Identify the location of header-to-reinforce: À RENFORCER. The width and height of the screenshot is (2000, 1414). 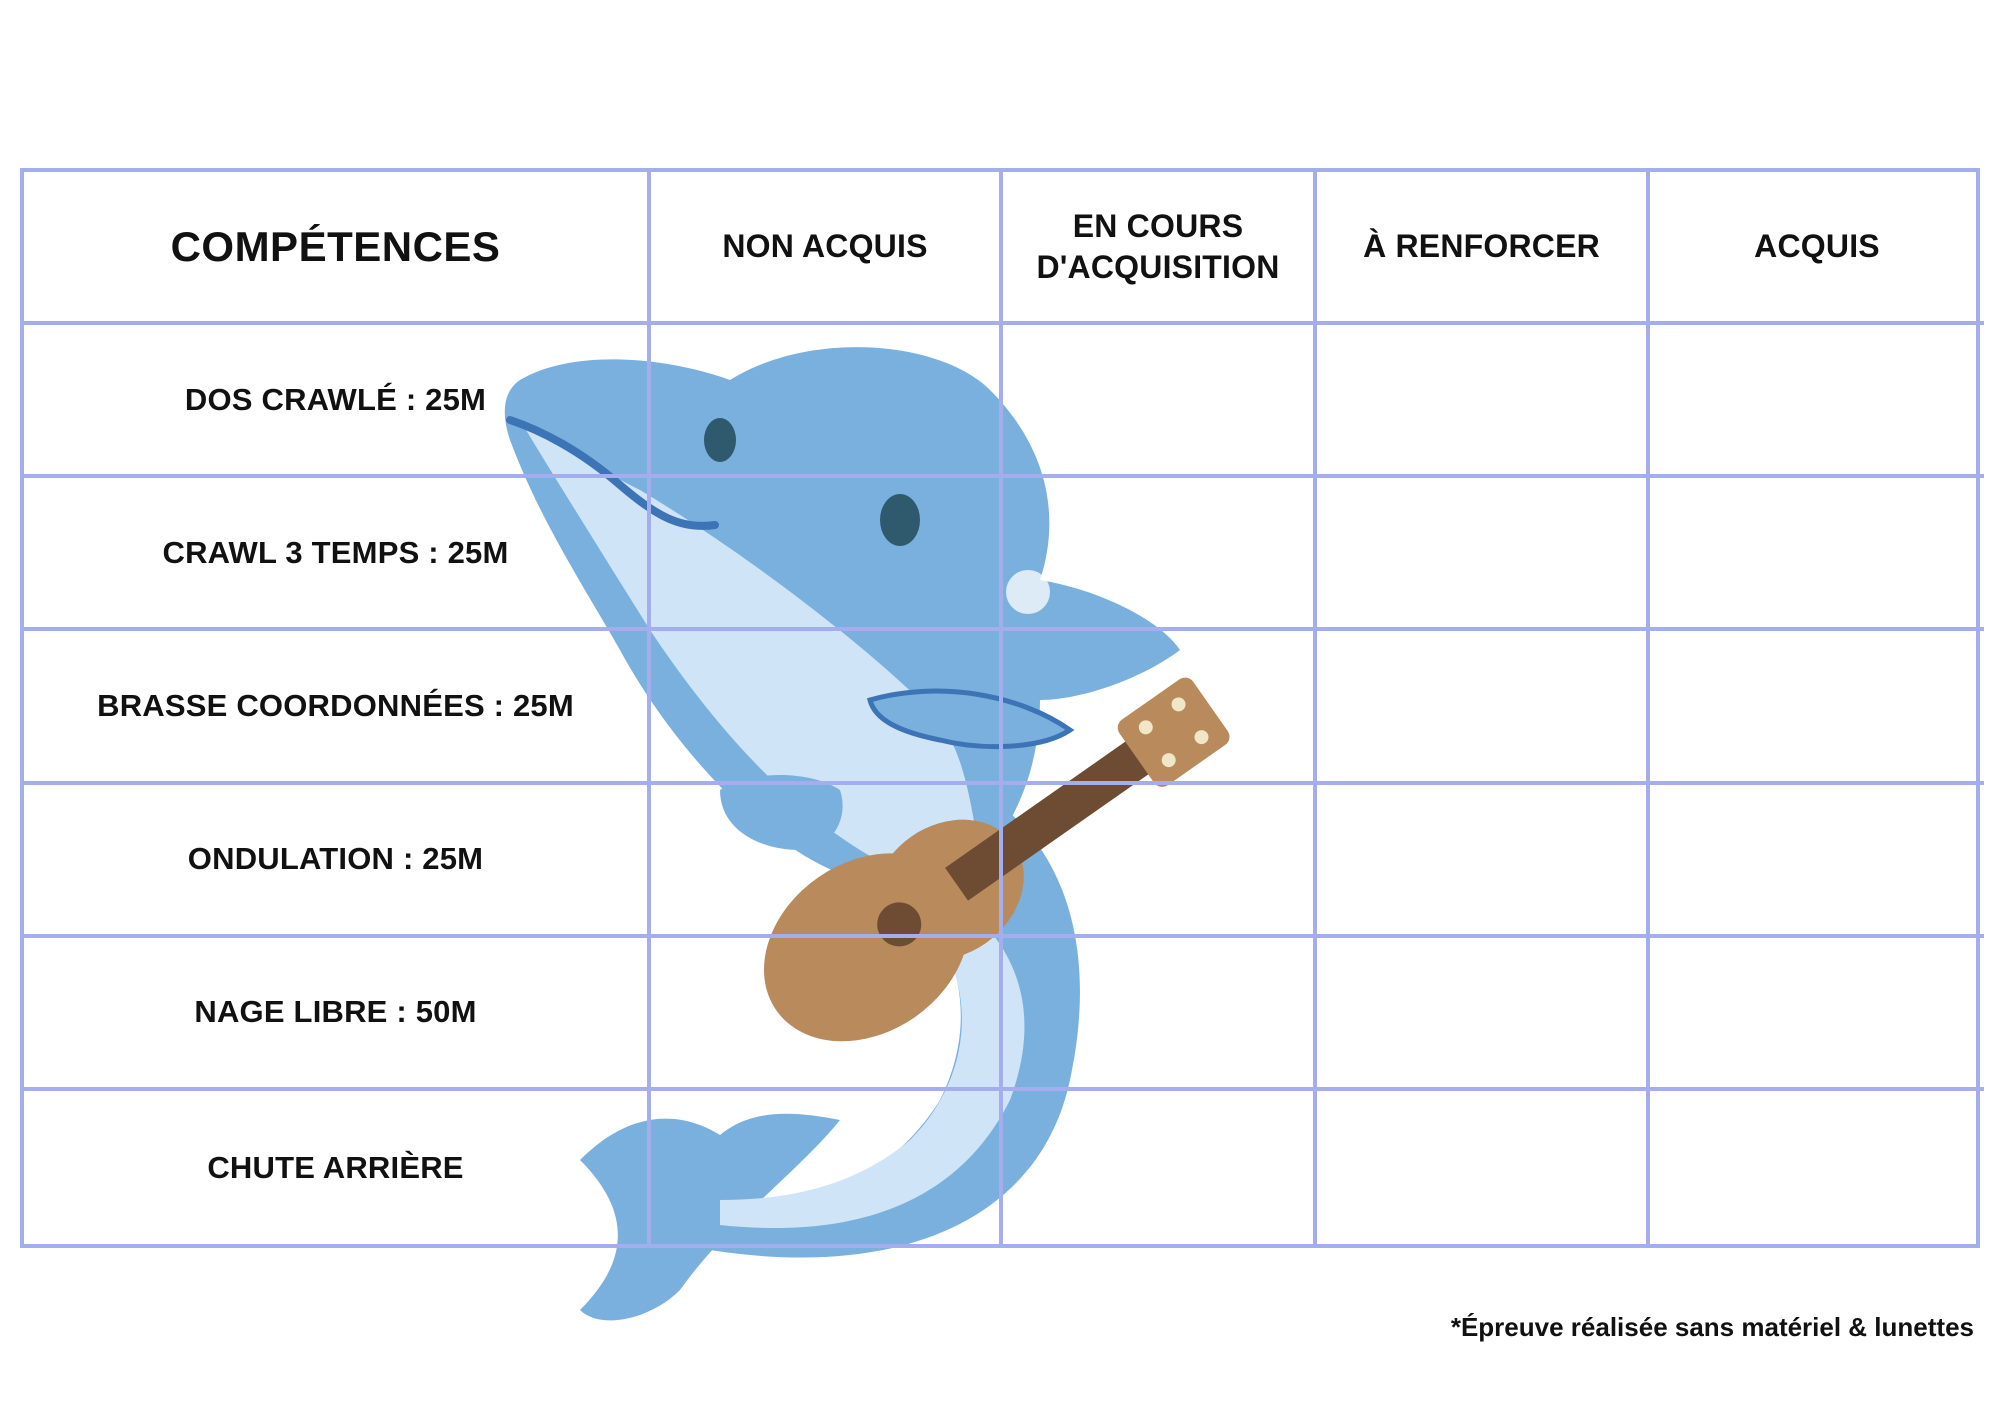
(1483, 249).